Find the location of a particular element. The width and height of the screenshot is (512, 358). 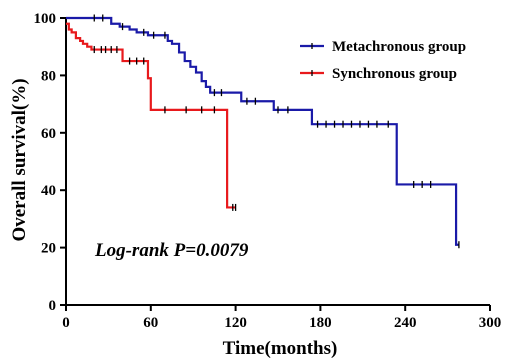

x-tick-label: 240 is located at coordinates (405, 323).